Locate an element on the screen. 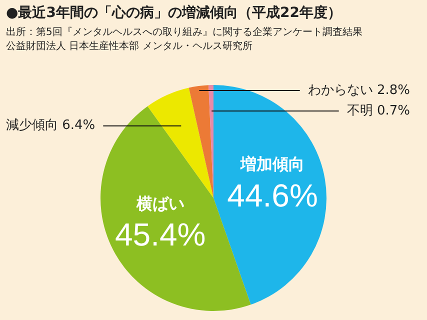 This screenshot has height=320, width=427. data-label: 44.6% is located at coordinates (272, 195).